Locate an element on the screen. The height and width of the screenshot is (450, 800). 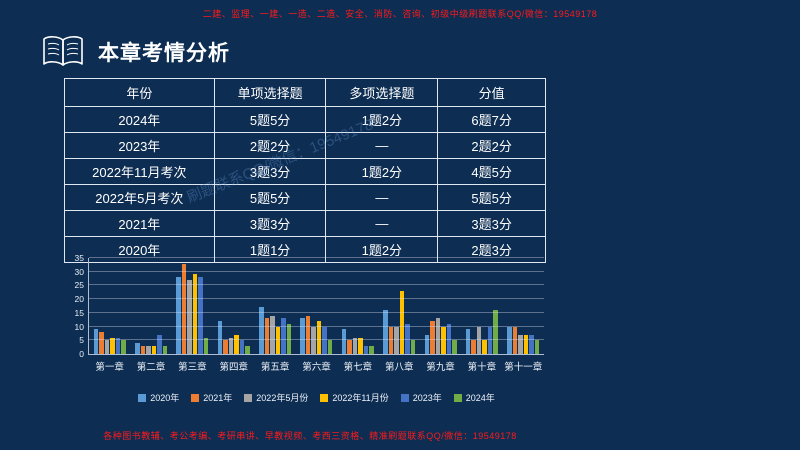
table-row: 2020年 1题1分 1题2分 2题3分 is located at coordinates (305, 249).